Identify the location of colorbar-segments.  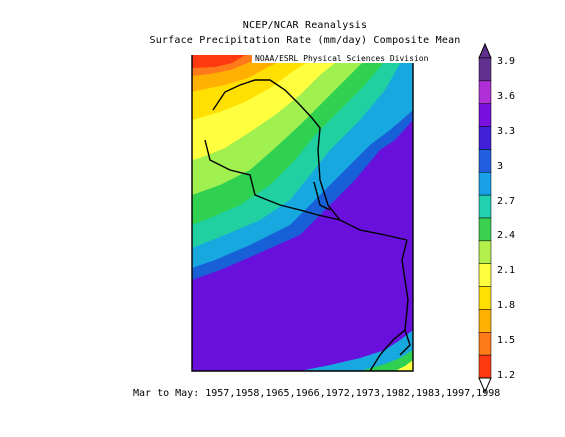
(485, 218).